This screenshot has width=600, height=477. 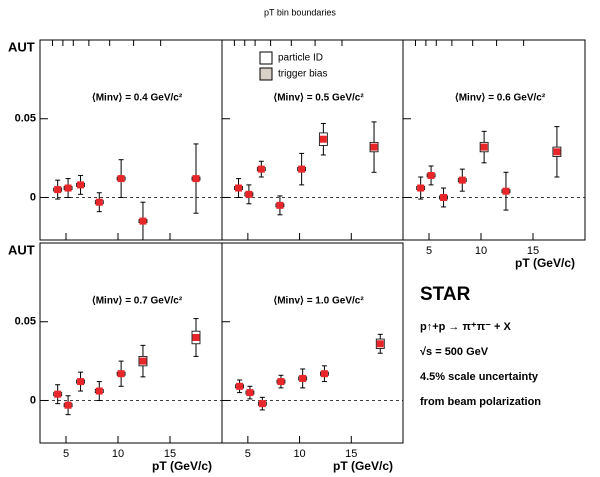 I want to click on panel-label: ⟨Minv⟩ = 0.6 GeV/c², so click(x=500, y=98).